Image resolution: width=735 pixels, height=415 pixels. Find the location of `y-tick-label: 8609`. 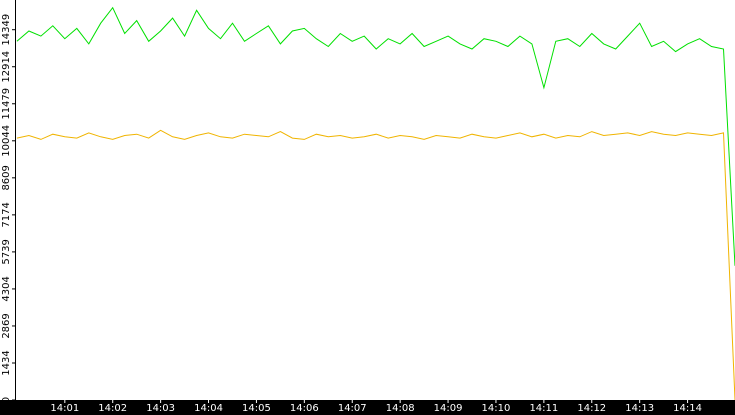

y-tick-label: 8609 is located at coordinates (6, 177).